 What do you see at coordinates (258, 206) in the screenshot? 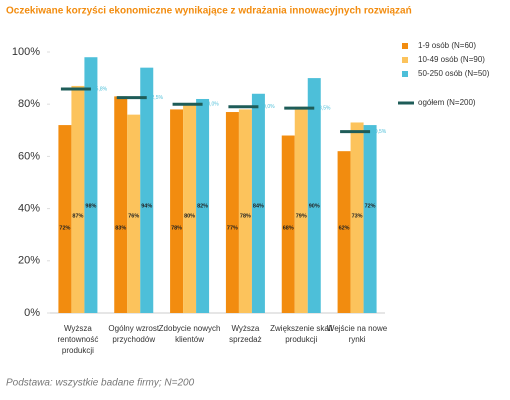
I see `value-label: 84%` at bounding box center [258, 206].